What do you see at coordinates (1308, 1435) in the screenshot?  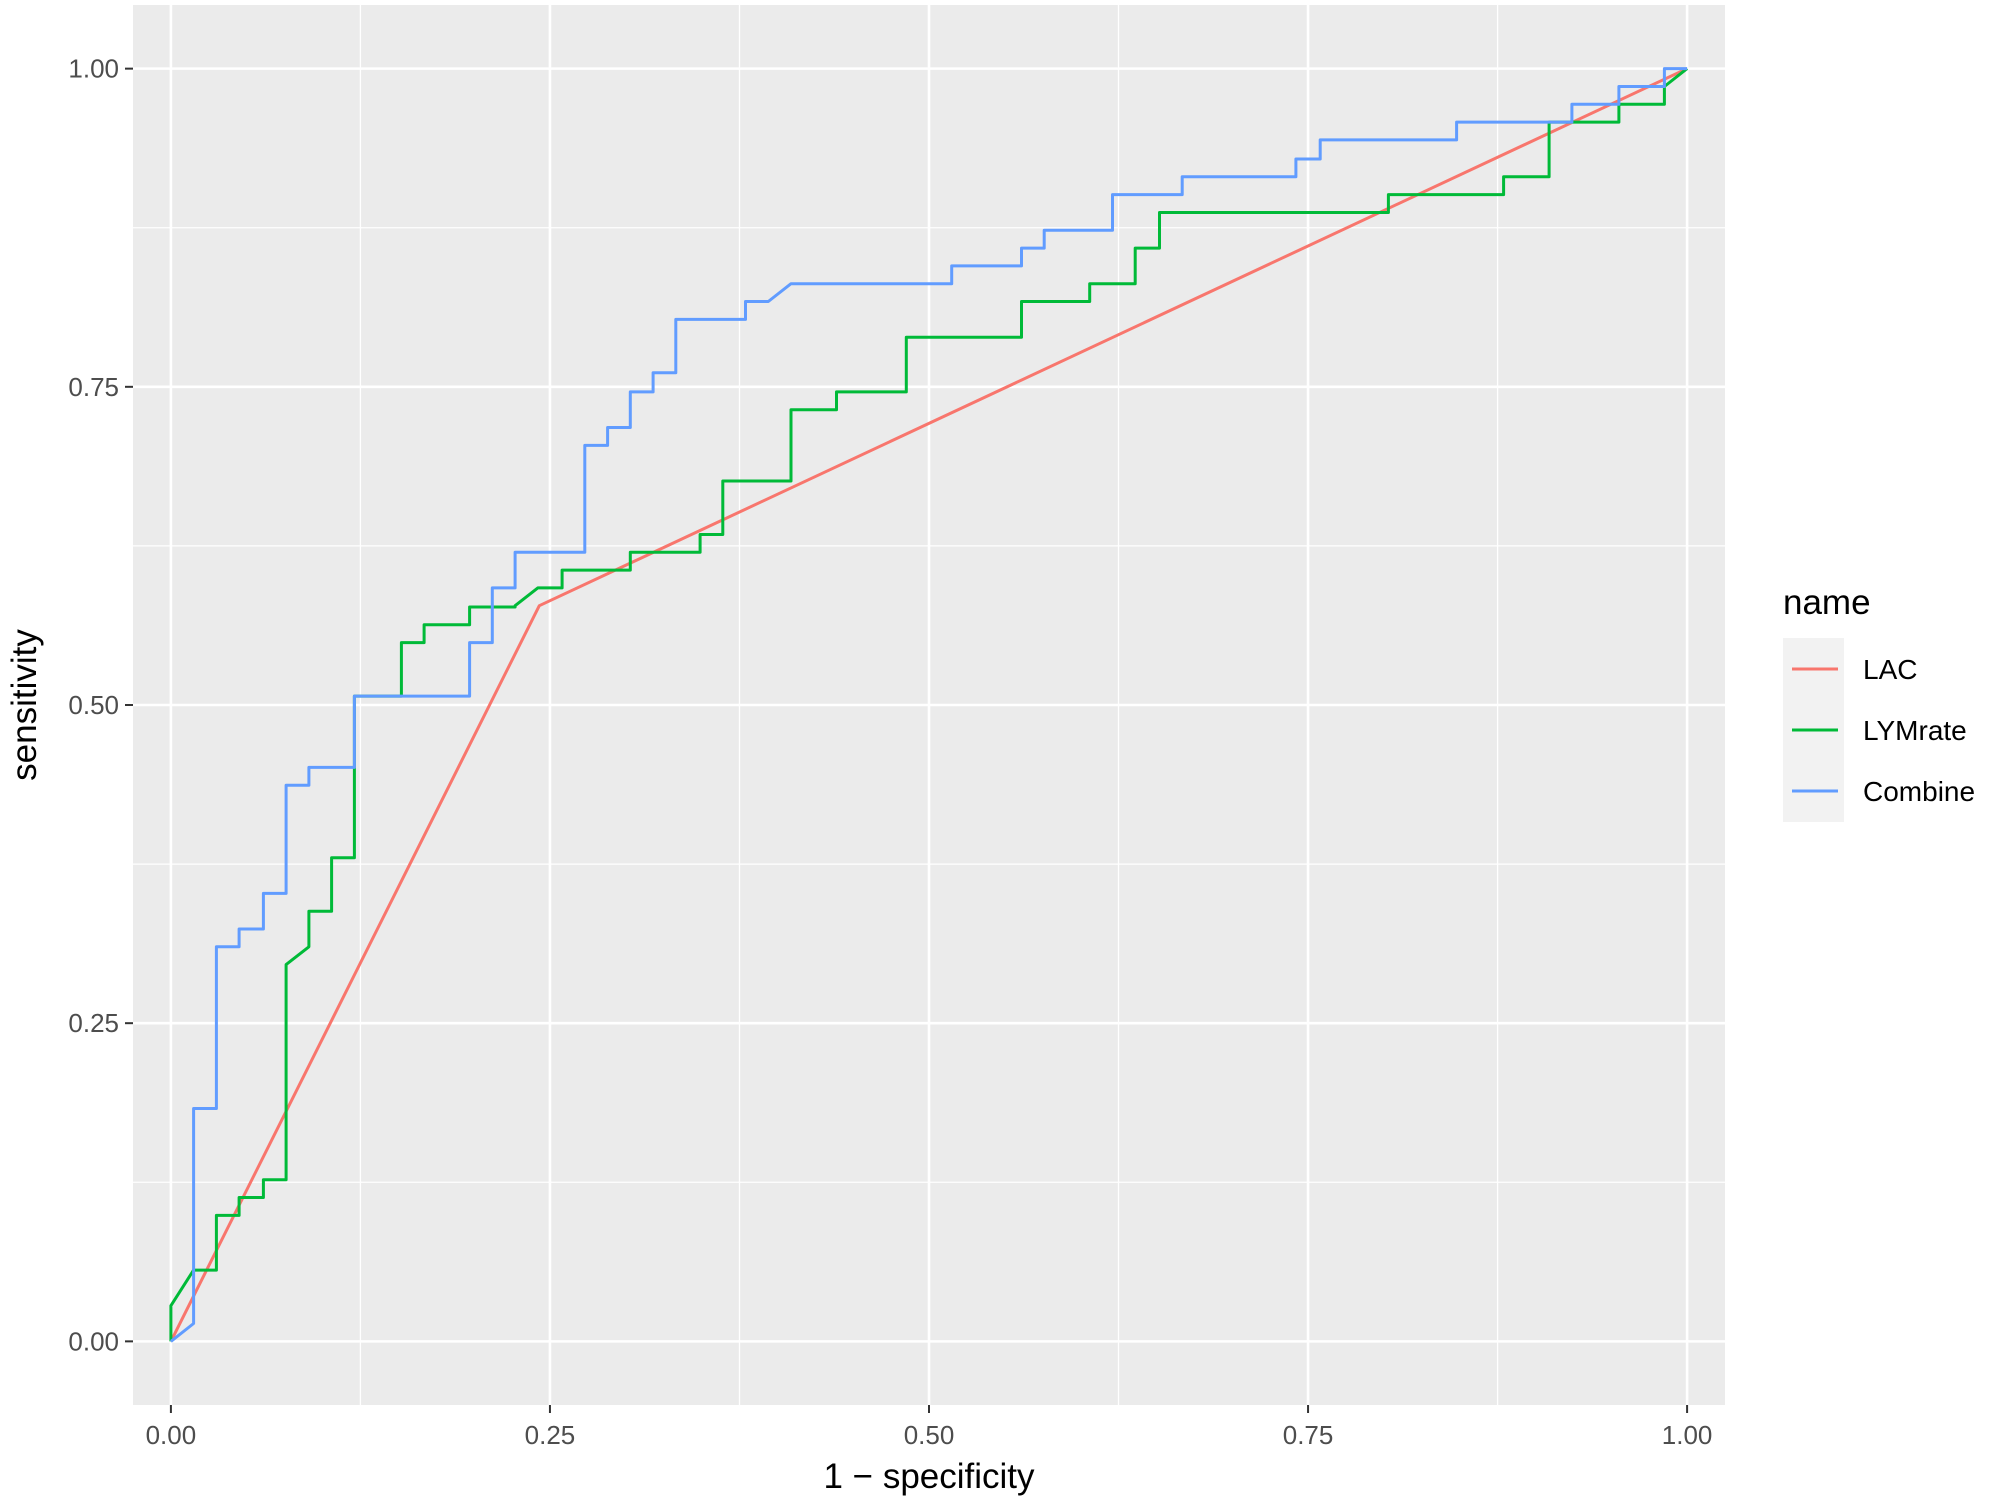 I see `x-tick-label: 0.75` at bounding box center [1308, 1435].